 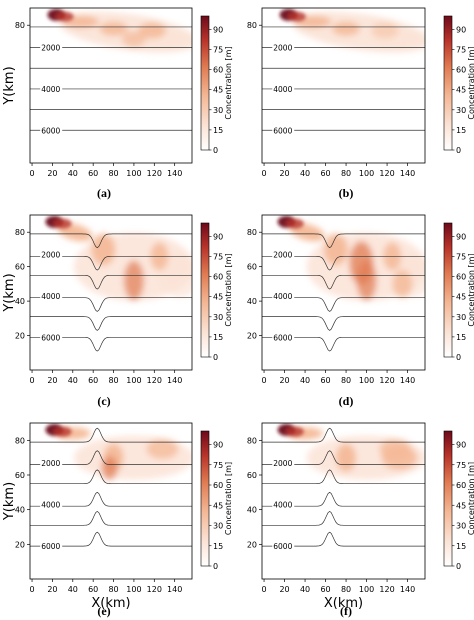 What do you see at coordinates (461, 110) in the screenshot?
I see `colorbar-tick-label: 30` at bounding box center [461, 110].